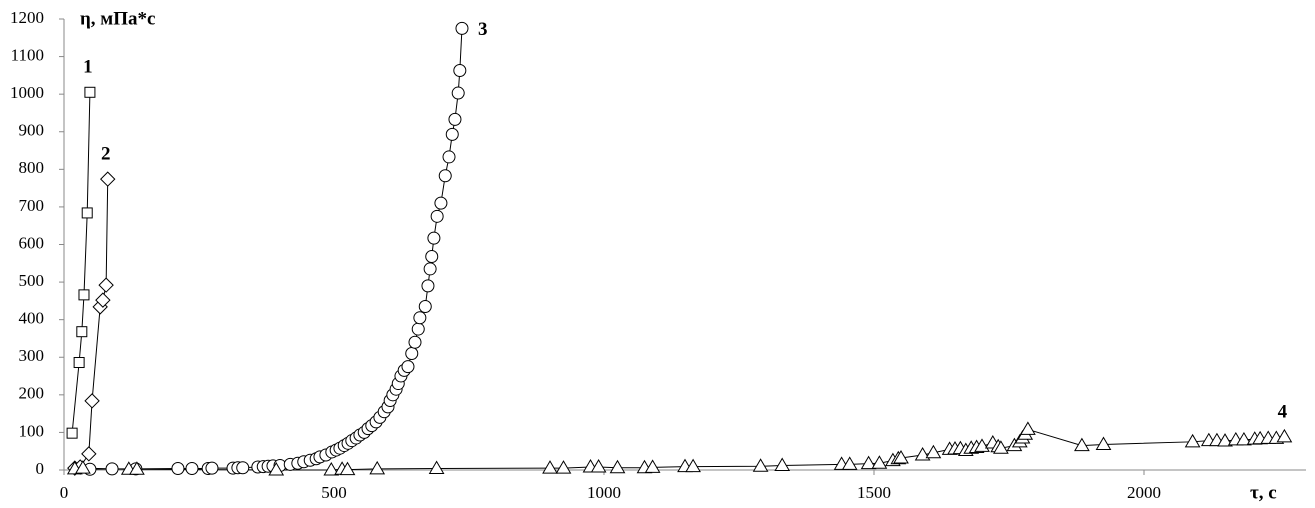  Describe the element at coordinates (27, 17) in the screenshot. I see `y-tick-label: 1200` at that location.